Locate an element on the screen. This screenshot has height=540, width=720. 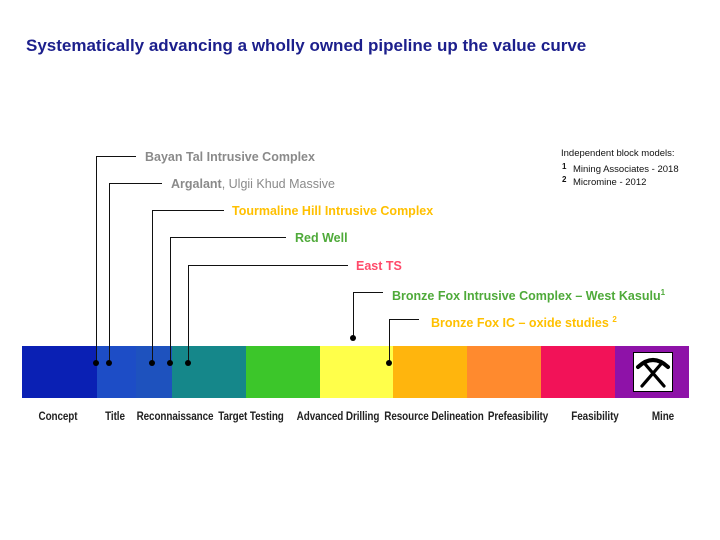
legend-item: 1 Mining Associates - 2018 is located at coordinates (620, 169).